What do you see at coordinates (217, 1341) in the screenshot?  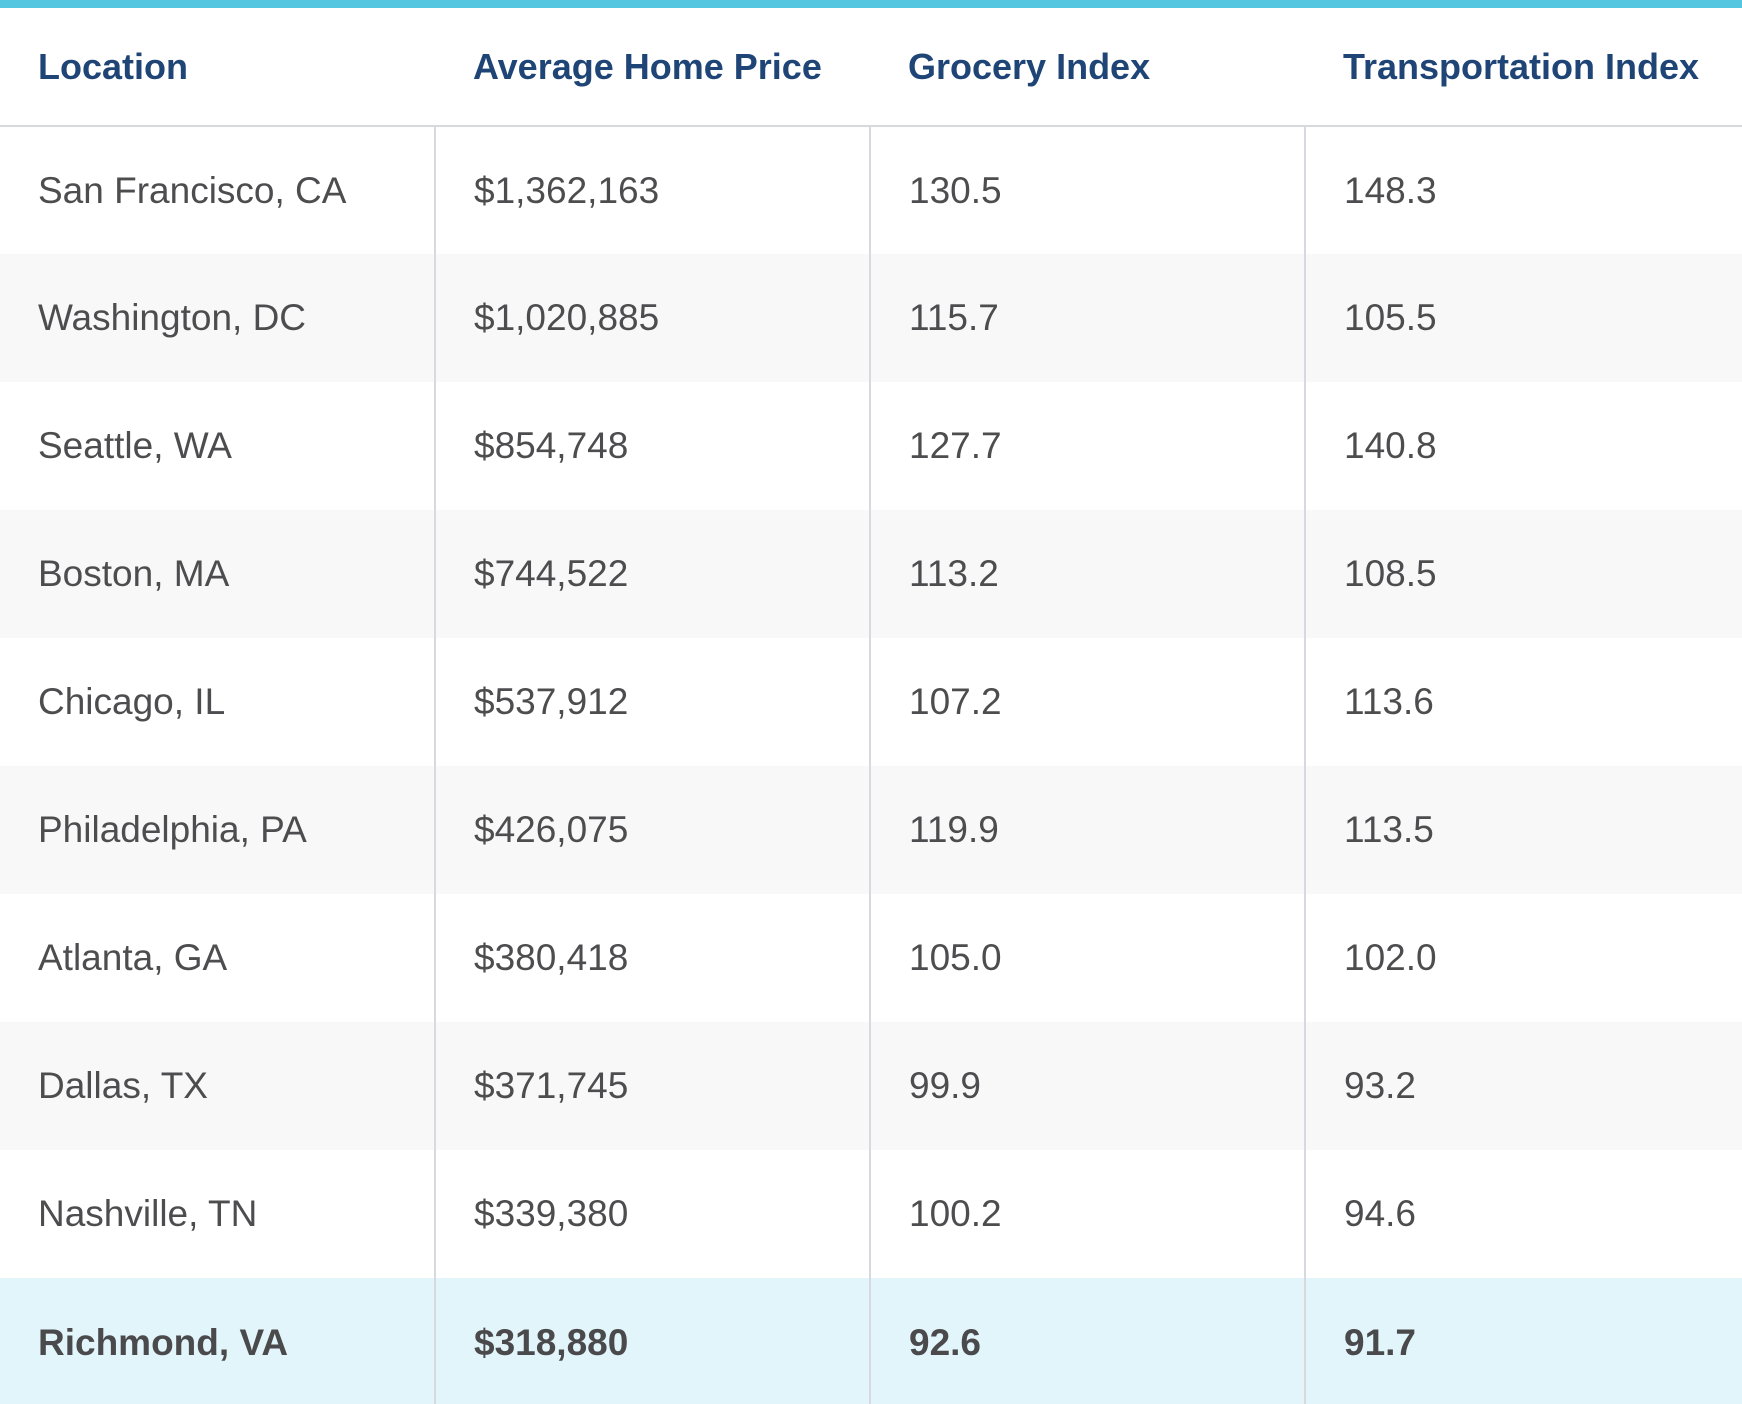 I see `cell-location: Richmond, VA` at bounding box center [217, 1341].